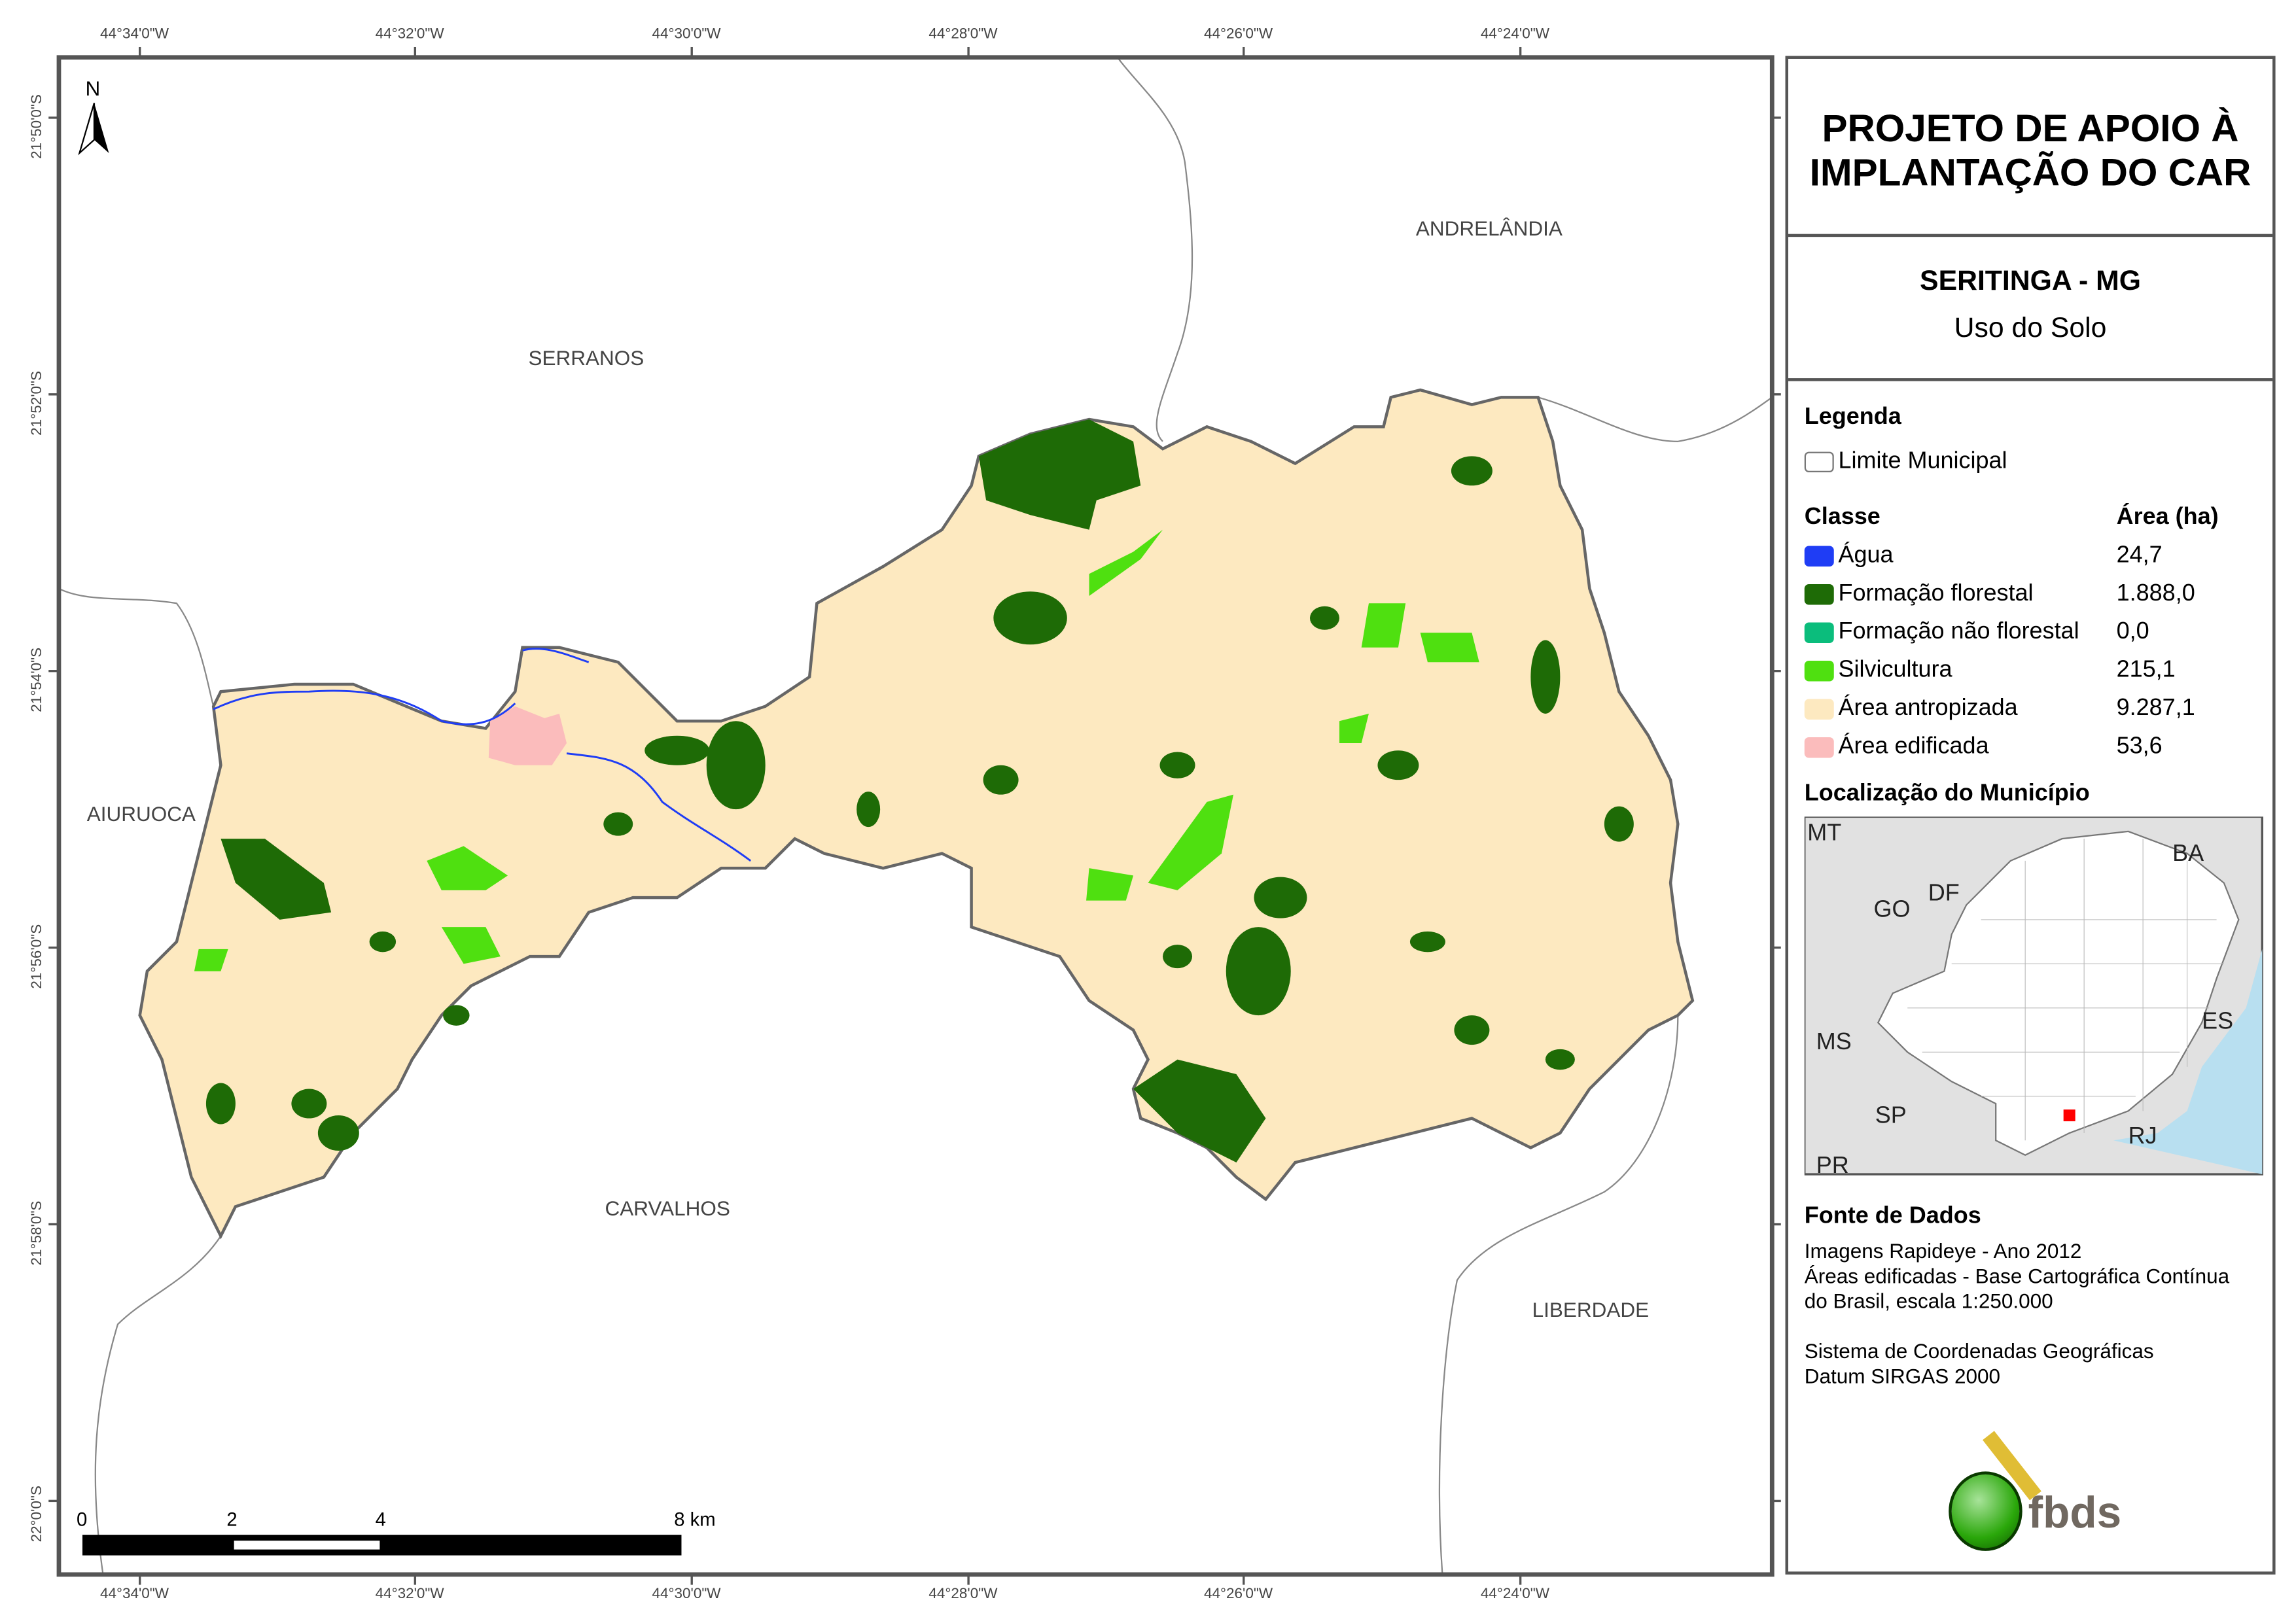 The width and height of the screenshot is (2296, 1623). I want to click on legend-class-row: Área edificada 53,6, so click(2038, 747).